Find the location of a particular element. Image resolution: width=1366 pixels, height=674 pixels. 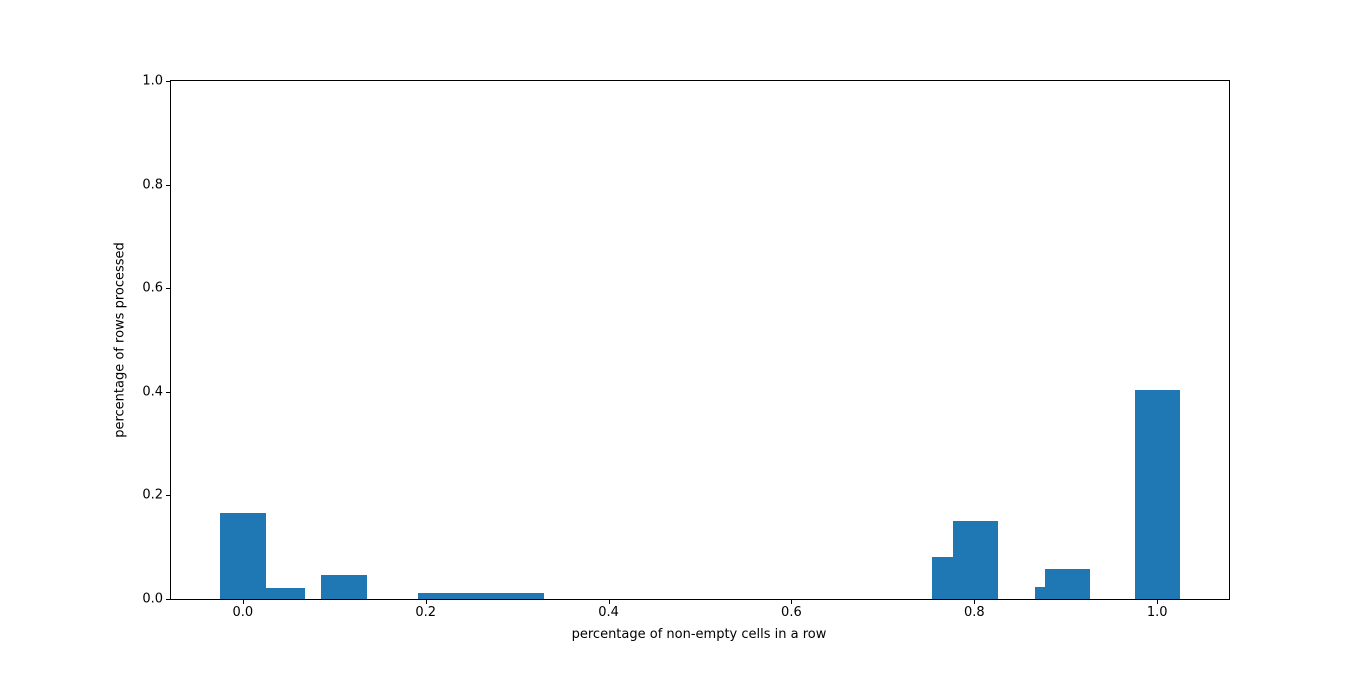

x-tick-label: 1.0 is located at coordinates (1157, 612).